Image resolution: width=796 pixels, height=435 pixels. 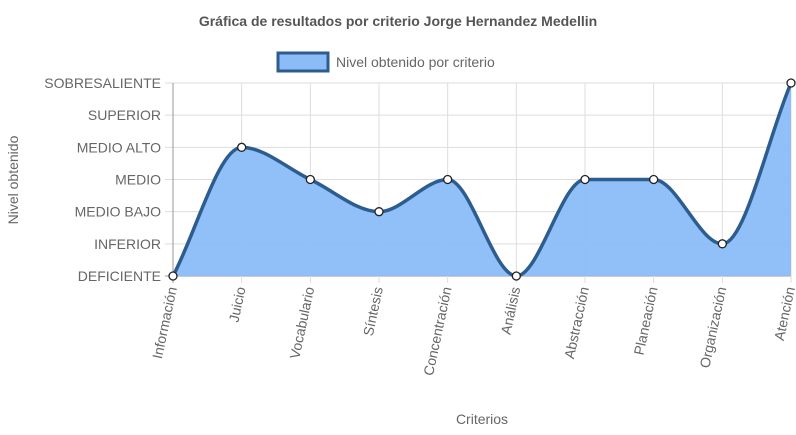 I want to click on legend: Nivel obtenido por criterio, so click(x=385, y=62).